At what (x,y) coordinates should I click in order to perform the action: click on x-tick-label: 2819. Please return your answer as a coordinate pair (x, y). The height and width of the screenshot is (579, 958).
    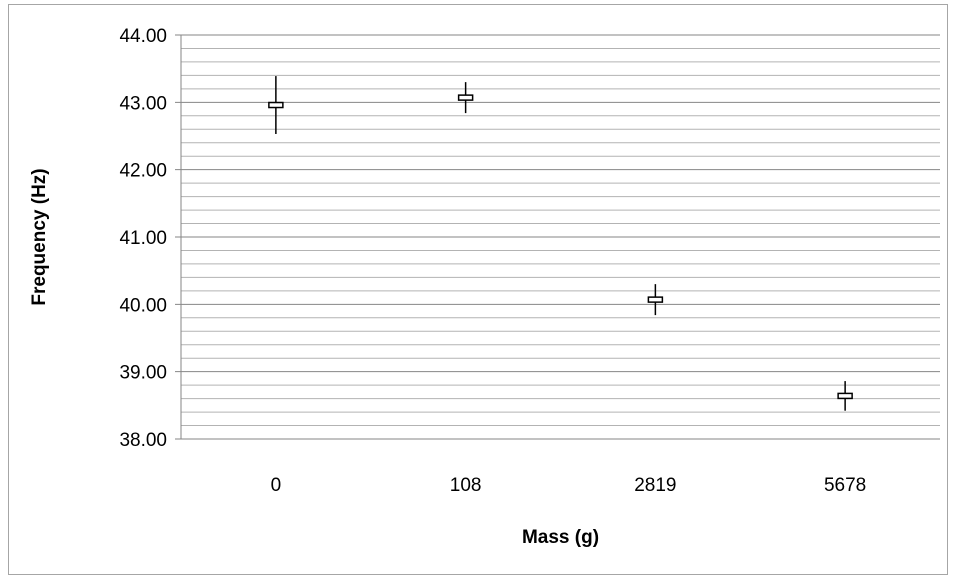
    Looking at the image, I should click on (655, 485).